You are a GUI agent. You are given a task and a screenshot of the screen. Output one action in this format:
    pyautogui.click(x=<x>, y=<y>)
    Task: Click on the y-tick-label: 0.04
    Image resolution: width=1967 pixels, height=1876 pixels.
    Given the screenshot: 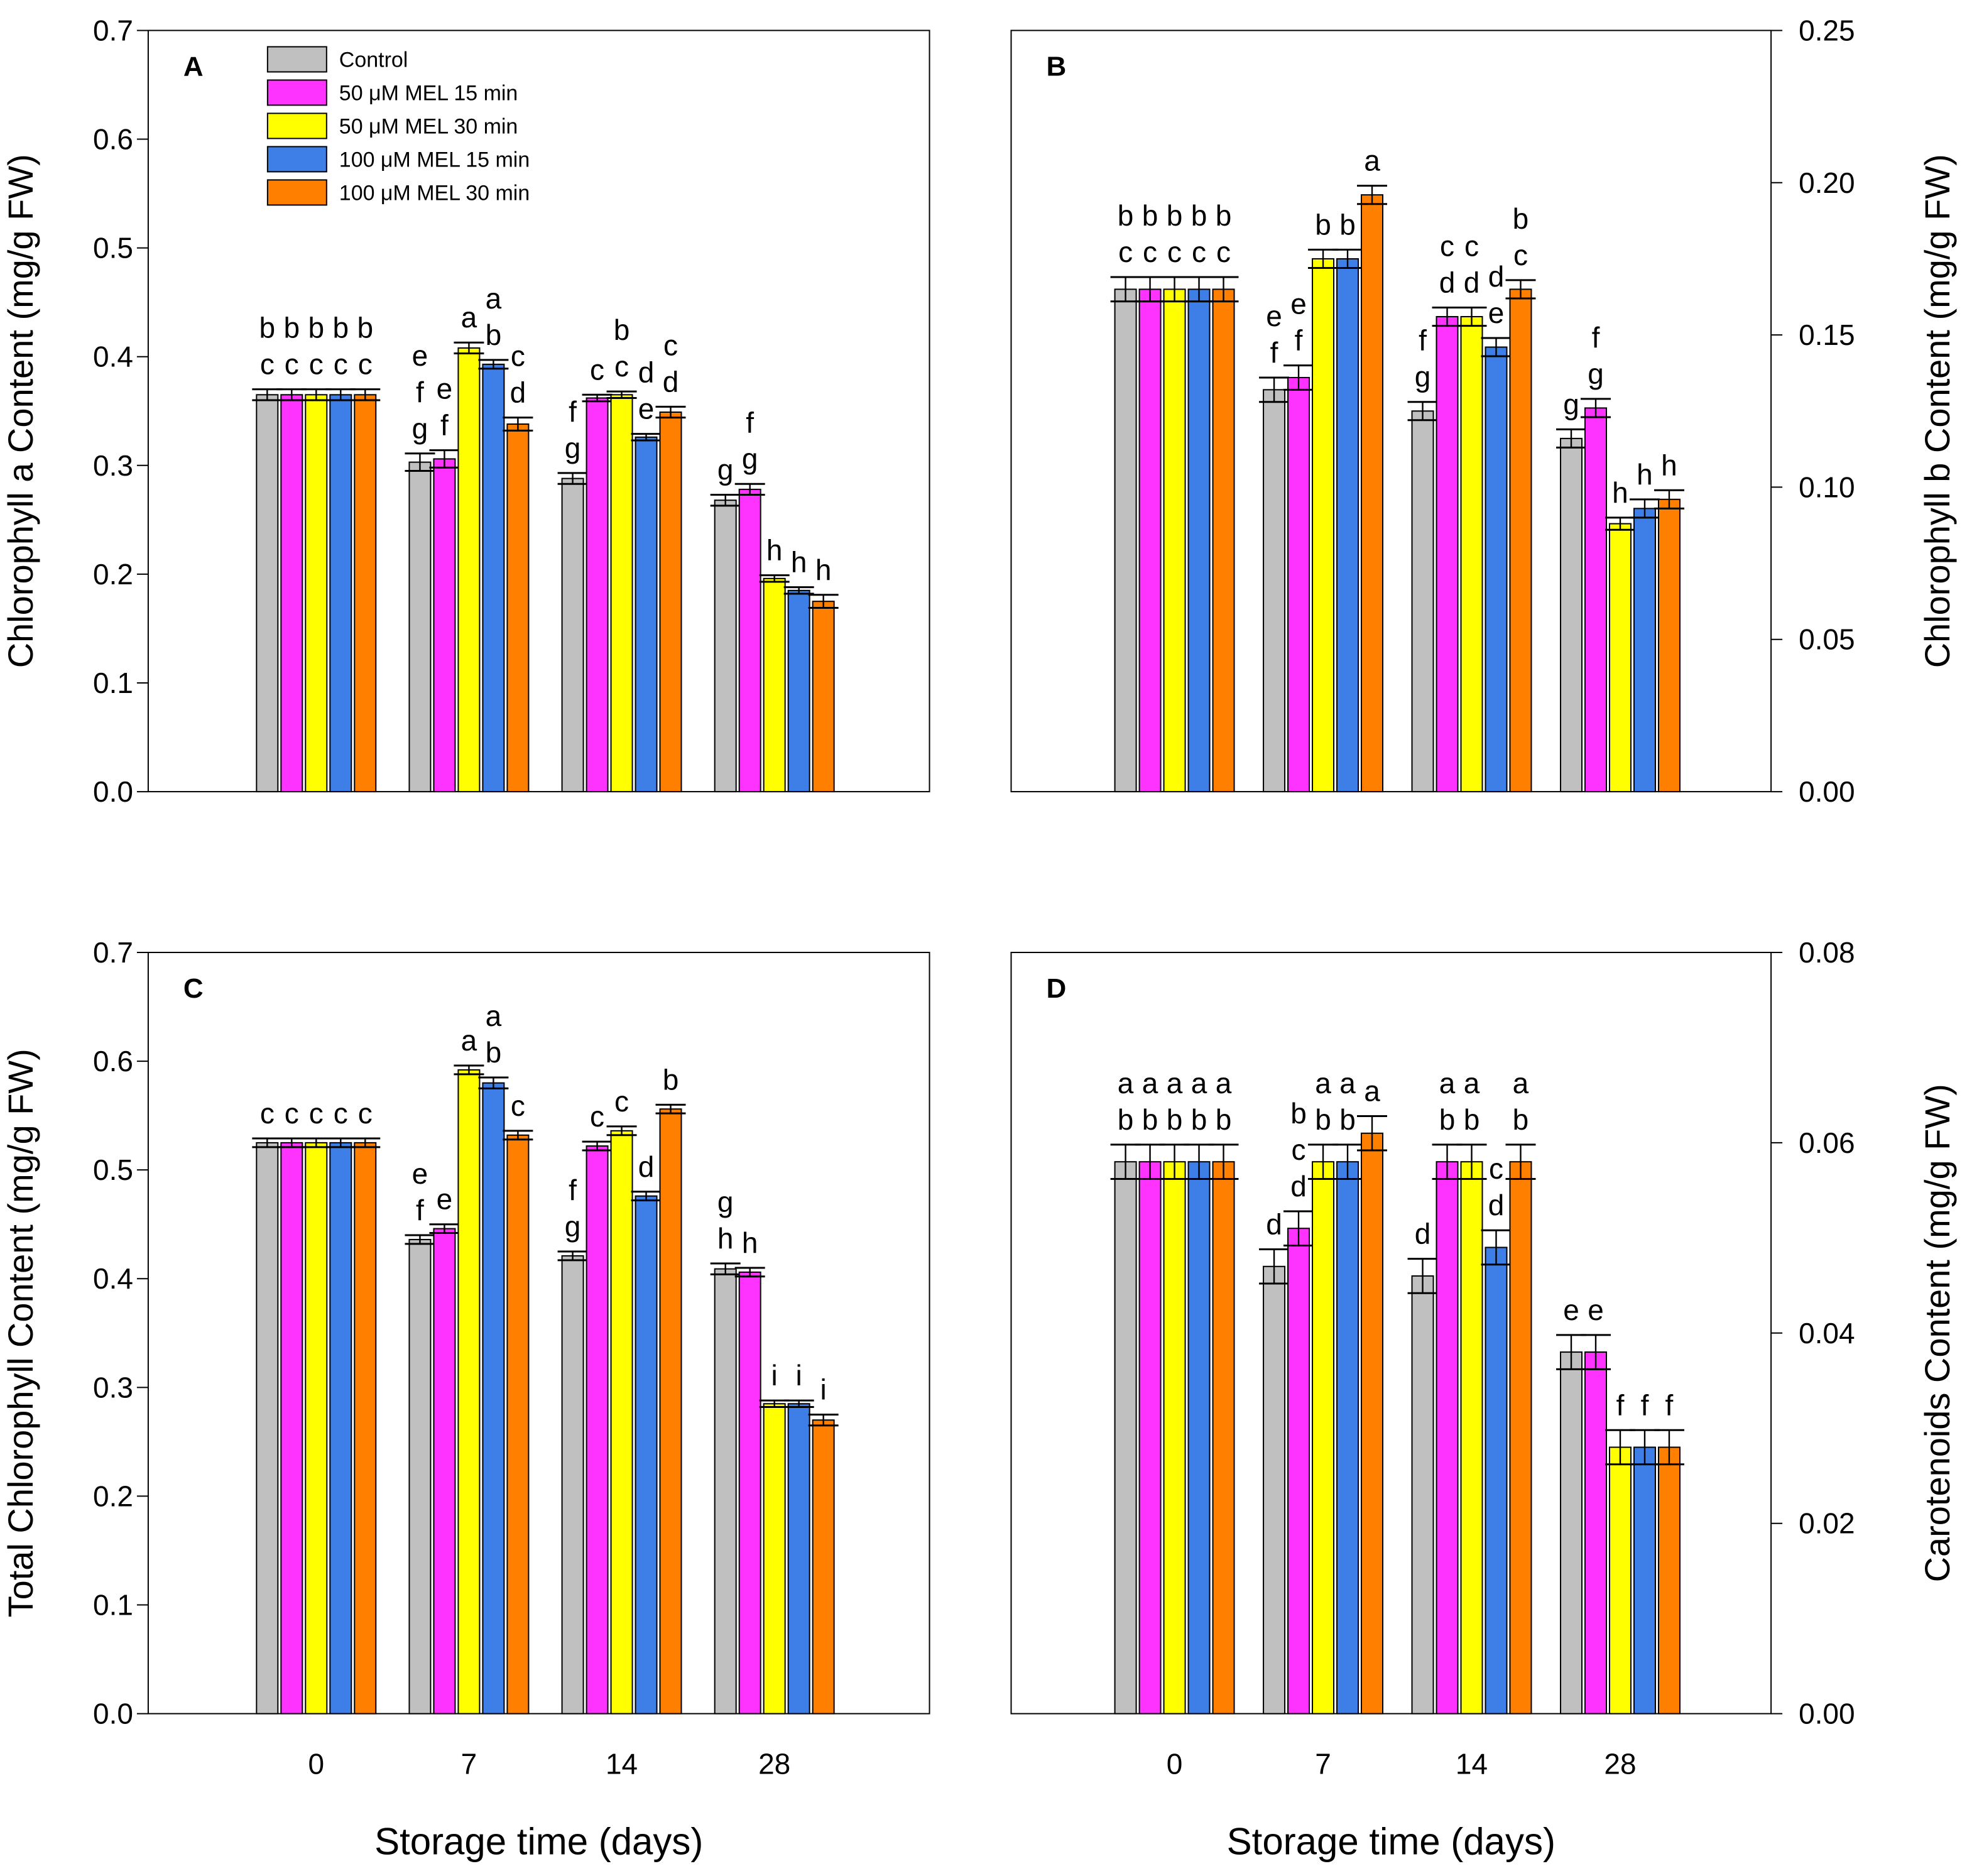 What is the action you would take?
    pyautogui.click(x=1827, y=1333)
    